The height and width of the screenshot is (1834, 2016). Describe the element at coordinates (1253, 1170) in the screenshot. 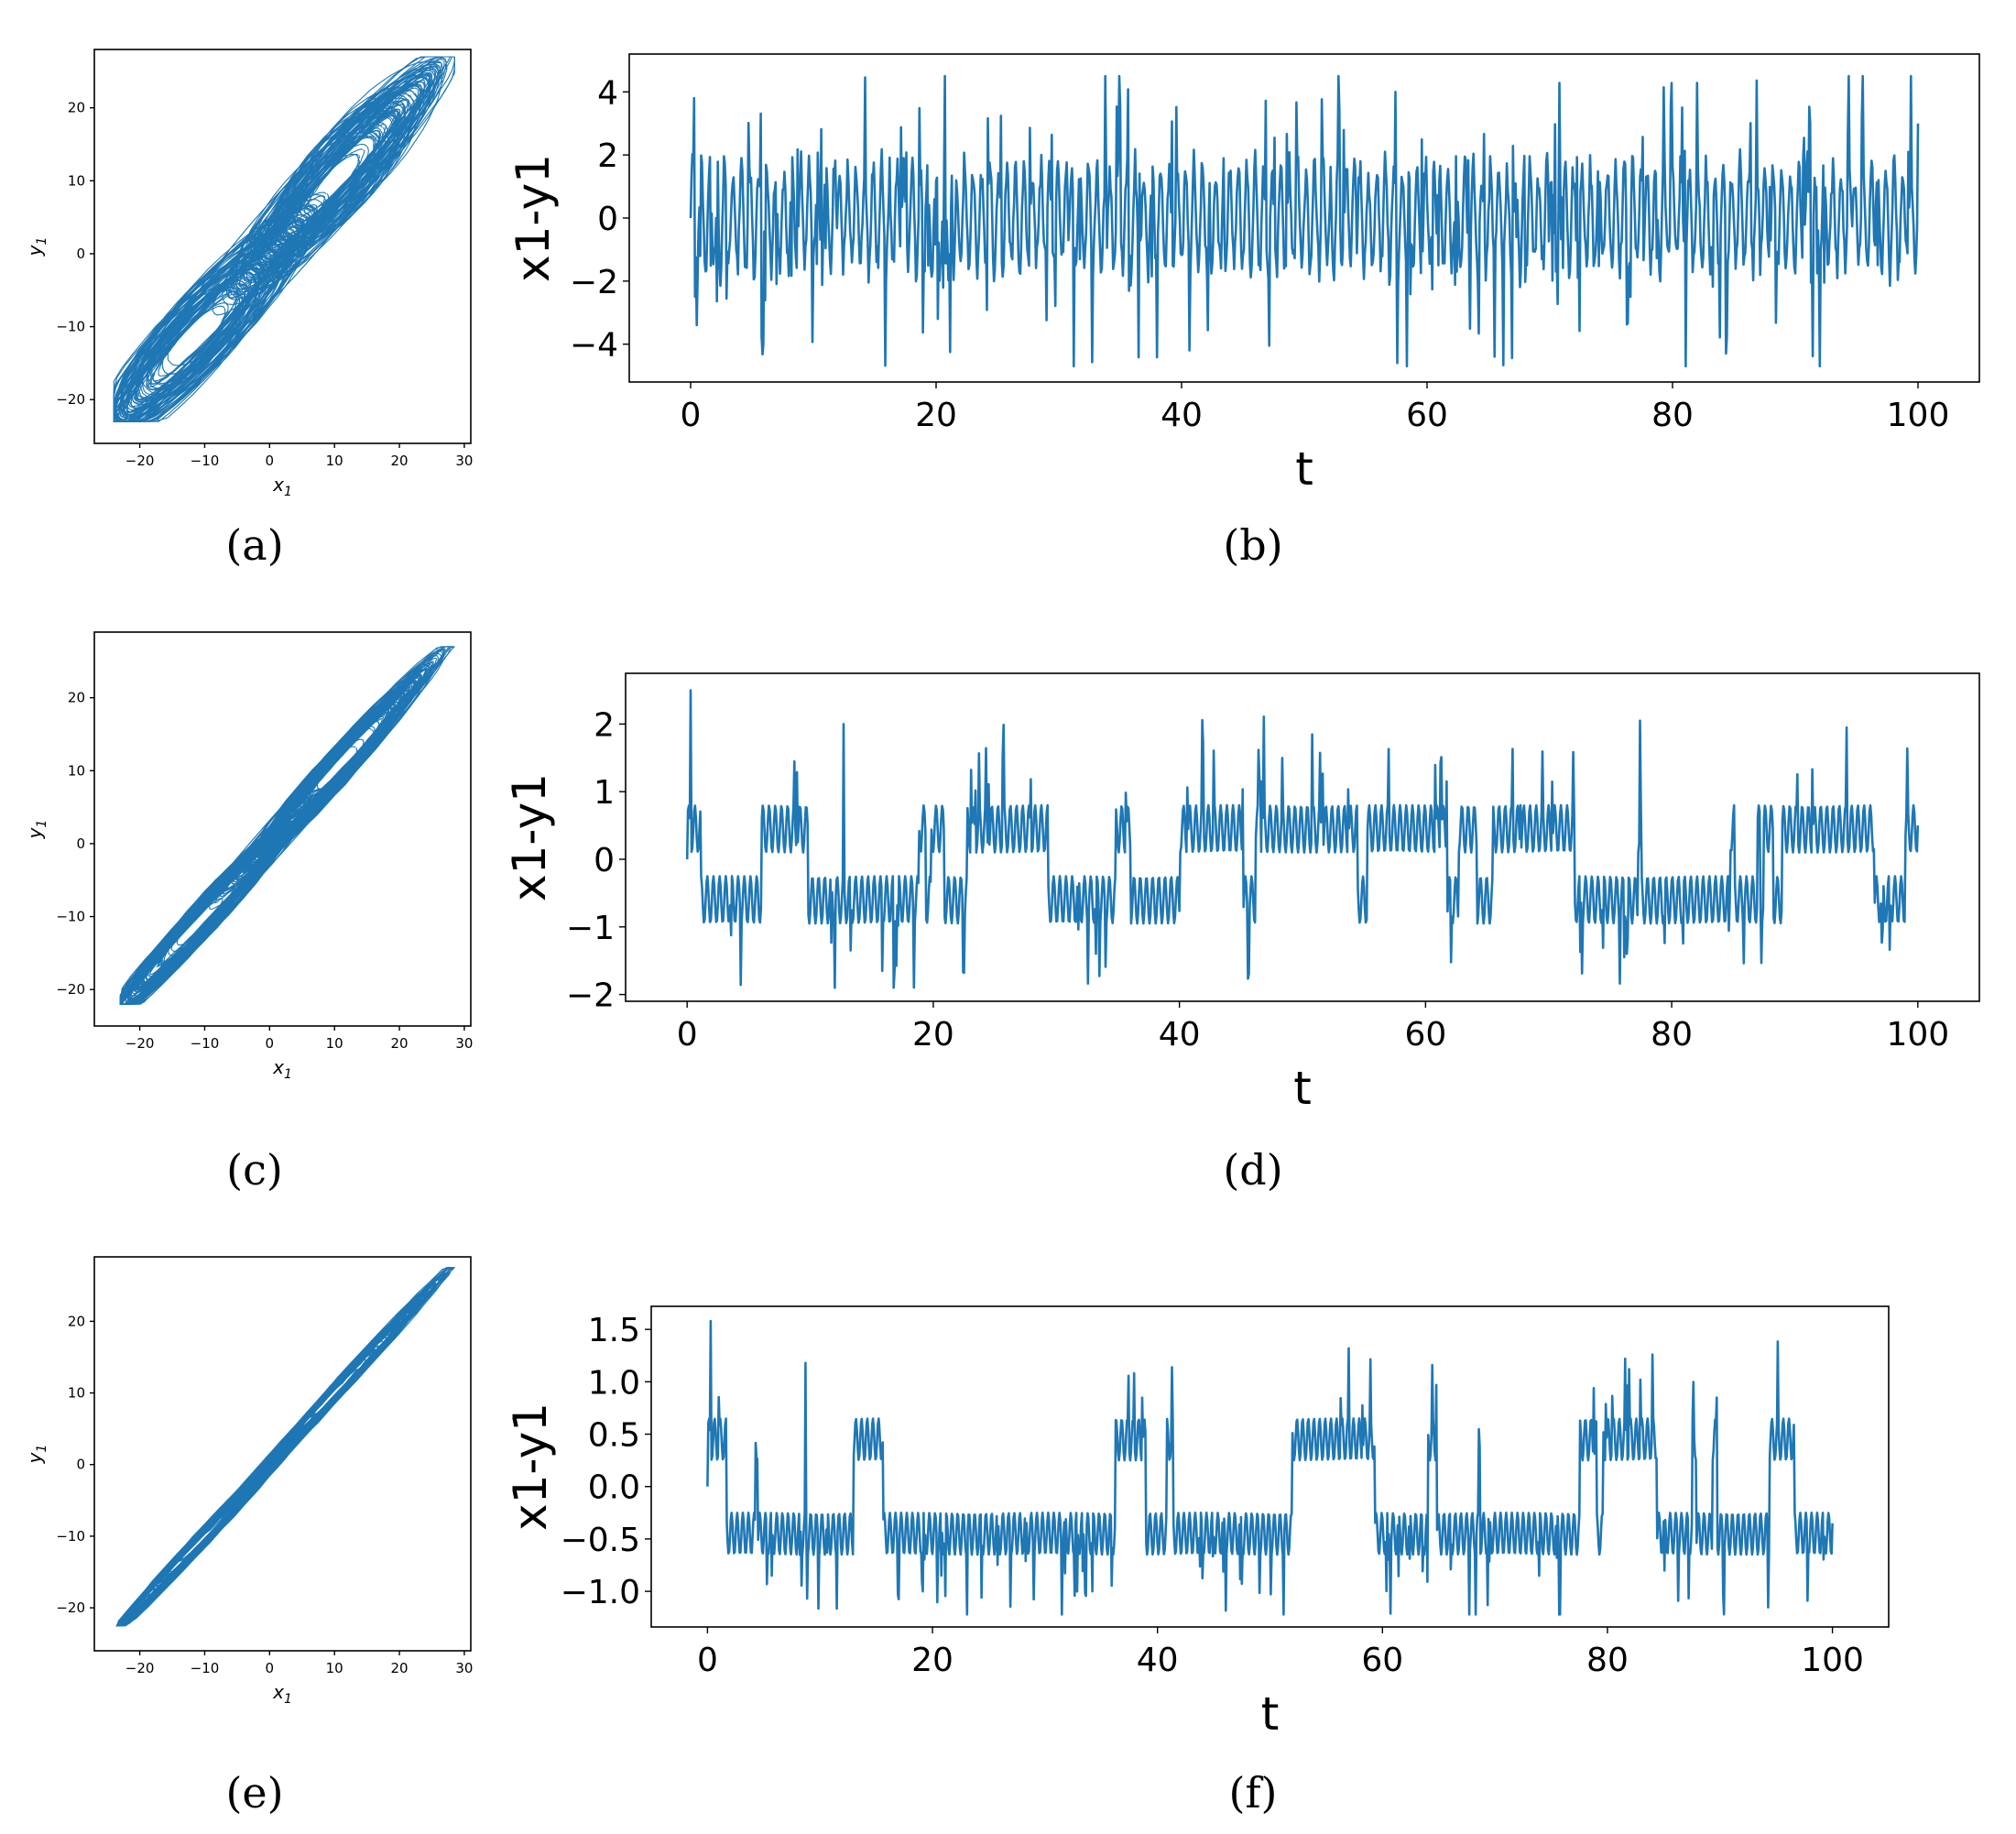

I see `caption-d: (d)` at that location.